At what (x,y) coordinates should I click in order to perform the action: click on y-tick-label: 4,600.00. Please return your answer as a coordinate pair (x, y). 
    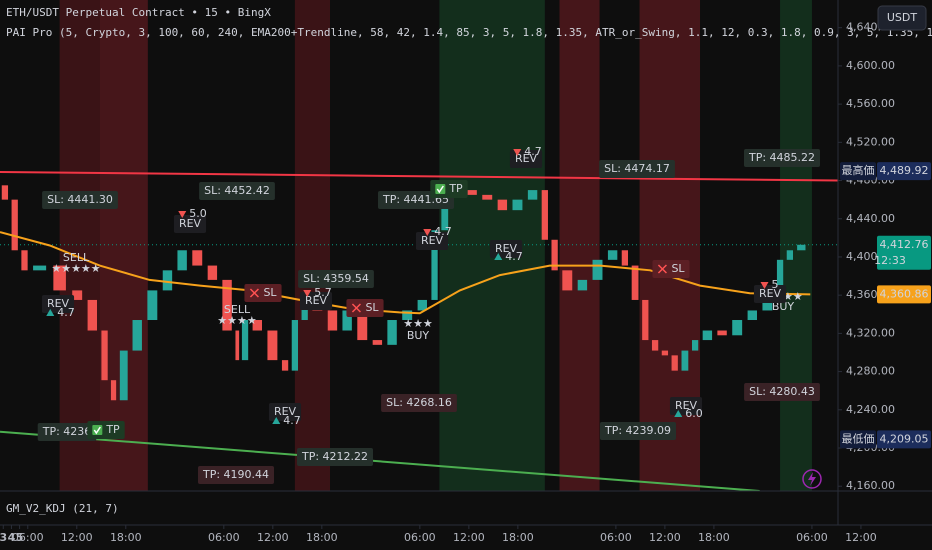
    Looking at the image, I should click on (870, 65).